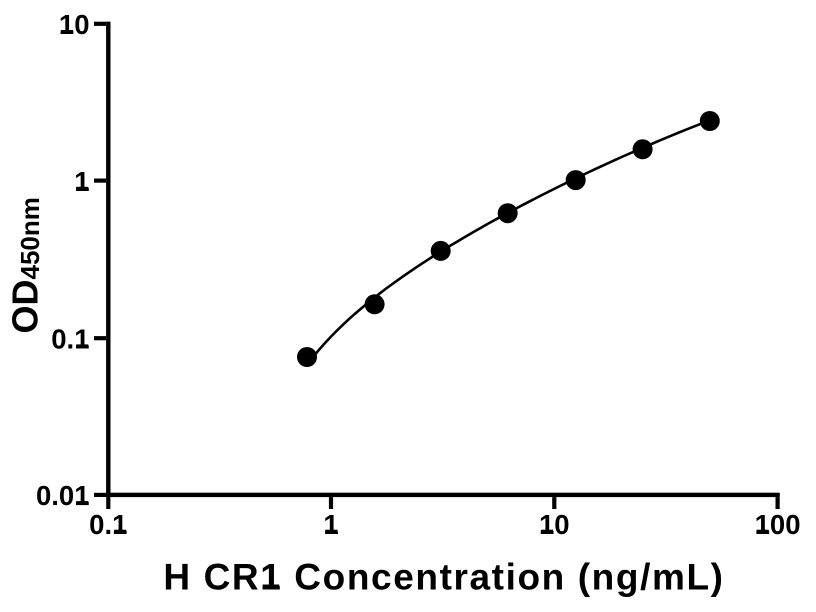  What do you see at coordinates (63, 495) in the screenshot?
I see `svg-text: 0.01` at bounding box center [63, 495].